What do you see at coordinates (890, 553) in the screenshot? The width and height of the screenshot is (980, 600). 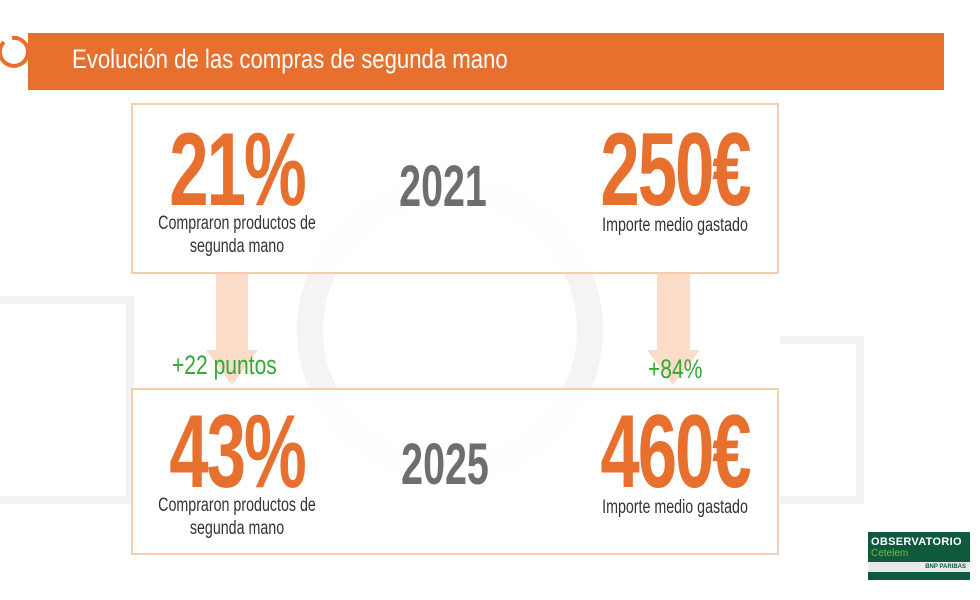 I see `logo-brand: Cetelem` at bounding box center [890, 553].